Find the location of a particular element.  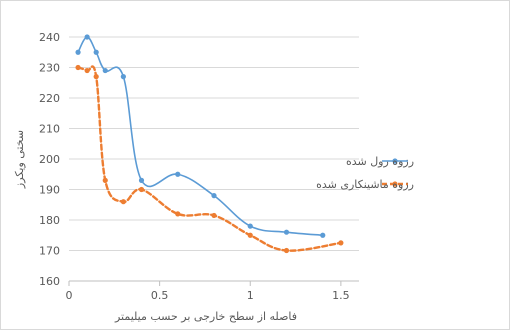

legend-item-machined: رزوه ماشینکاری شده is located at coordinates (365, 184).